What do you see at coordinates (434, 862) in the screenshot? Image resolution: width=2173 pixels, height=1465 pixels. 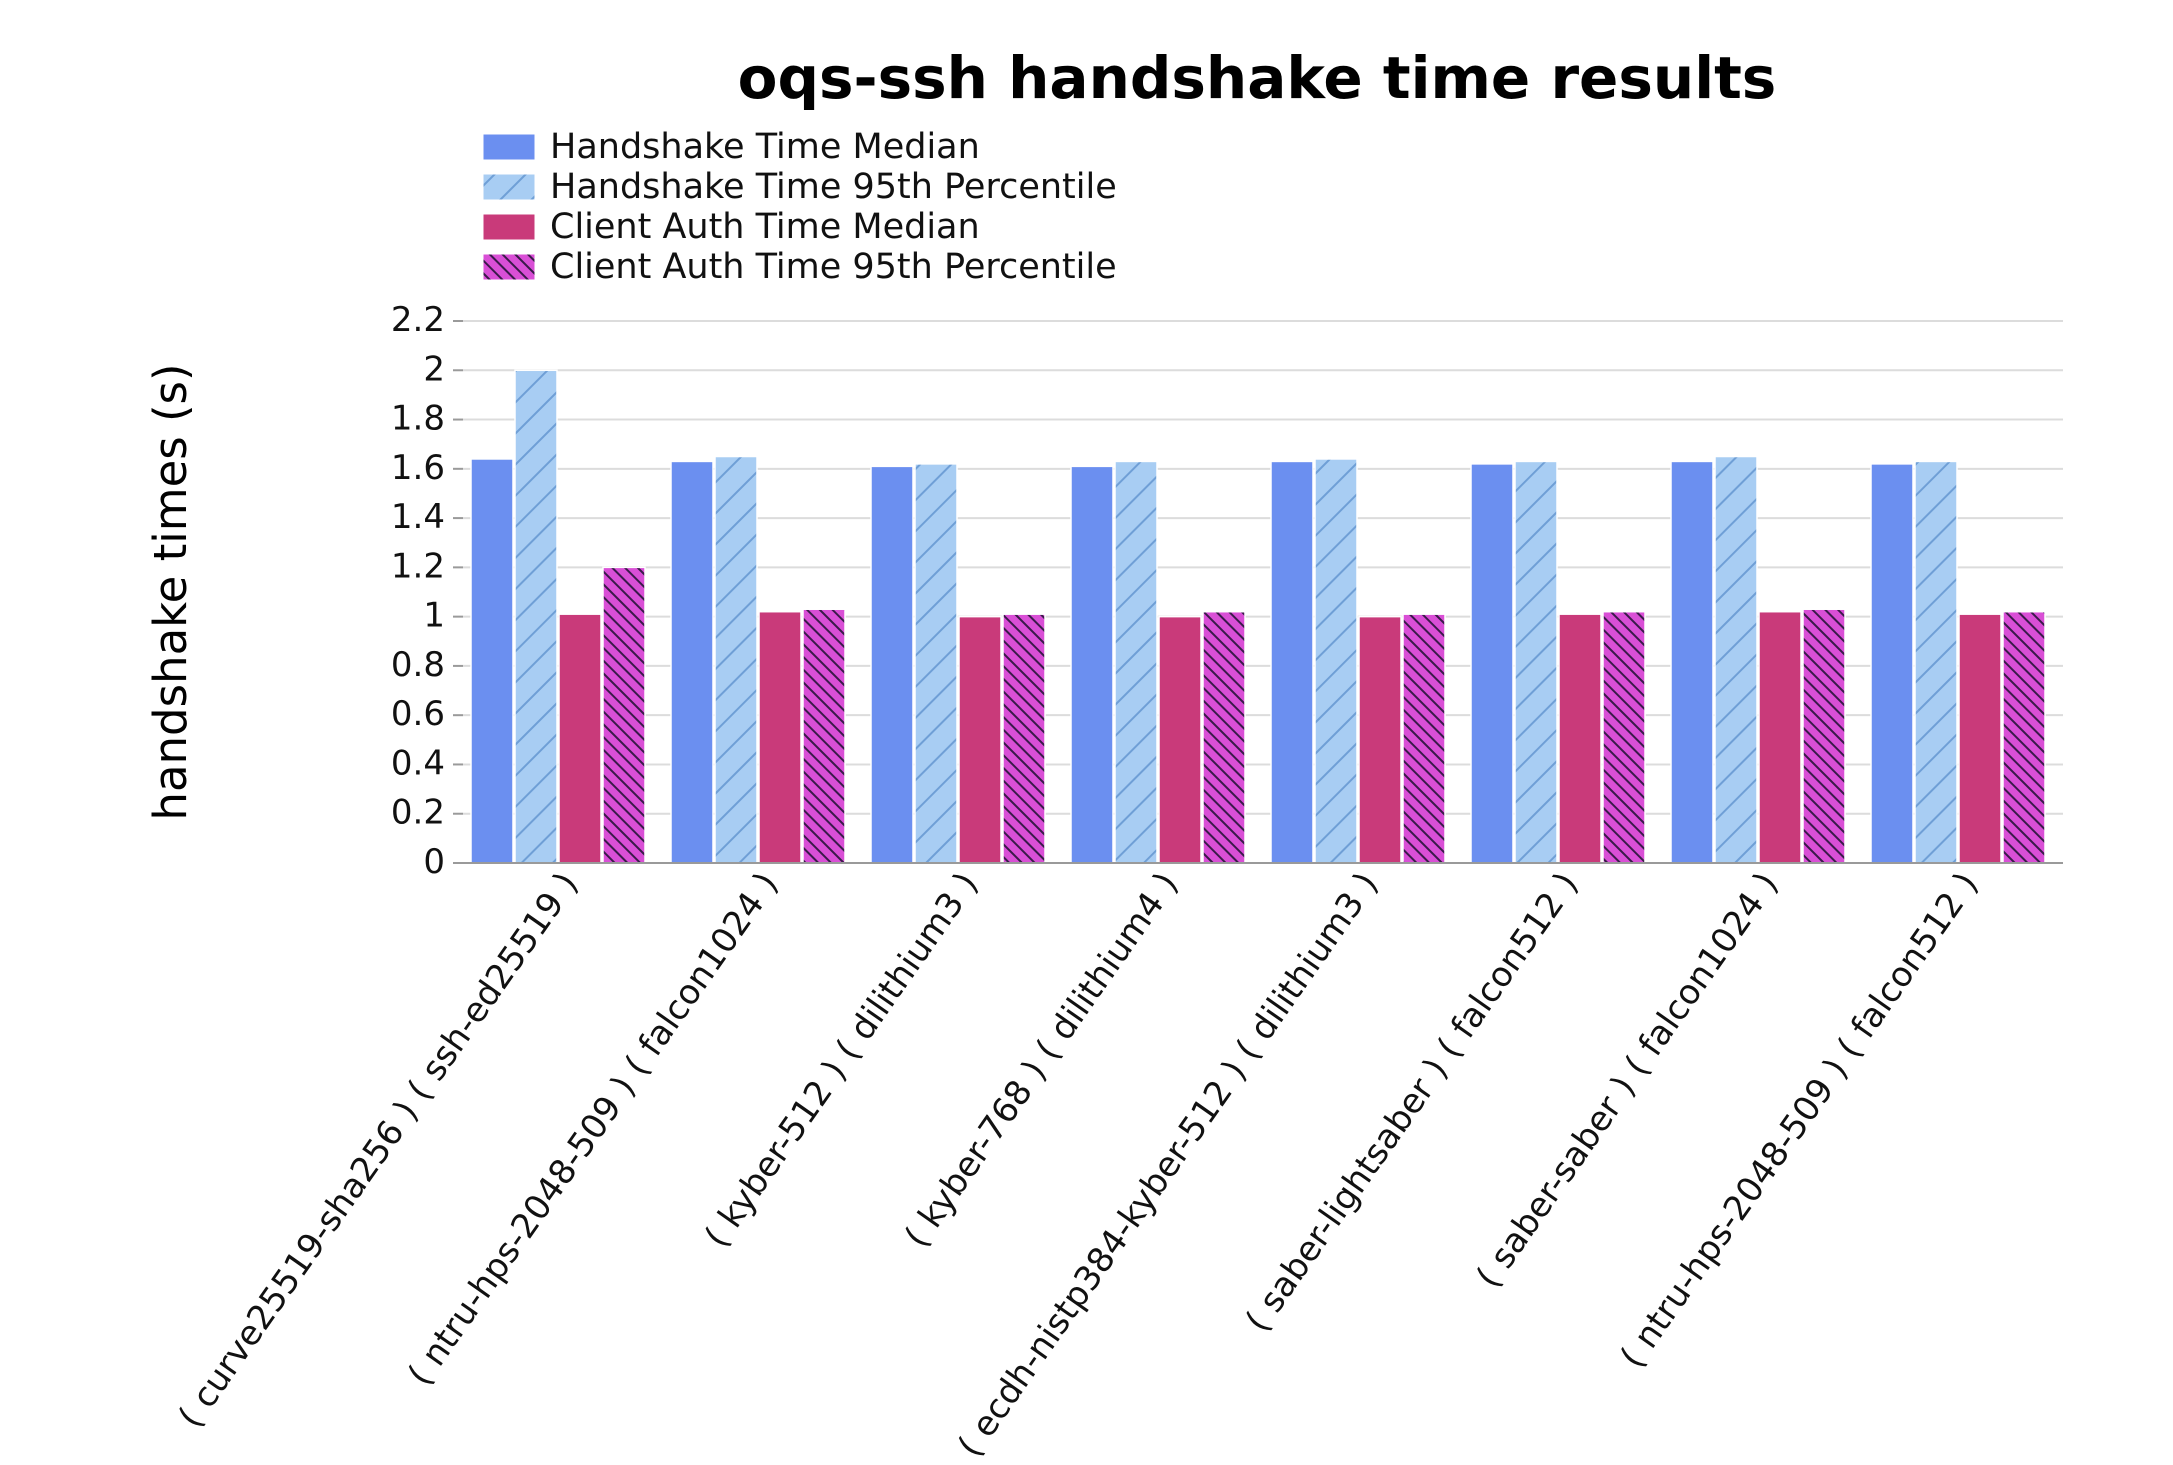 I see `y-tick-label: 0` at bounding box center [434, 862].